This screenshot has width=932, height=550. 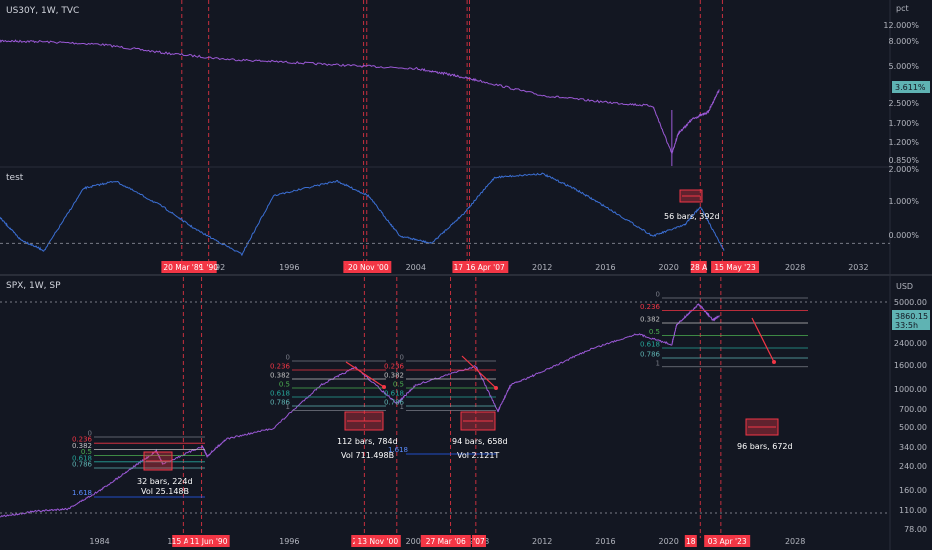 I want to click on pane3-y-tick: 340.00, so click(x=913, y=447).